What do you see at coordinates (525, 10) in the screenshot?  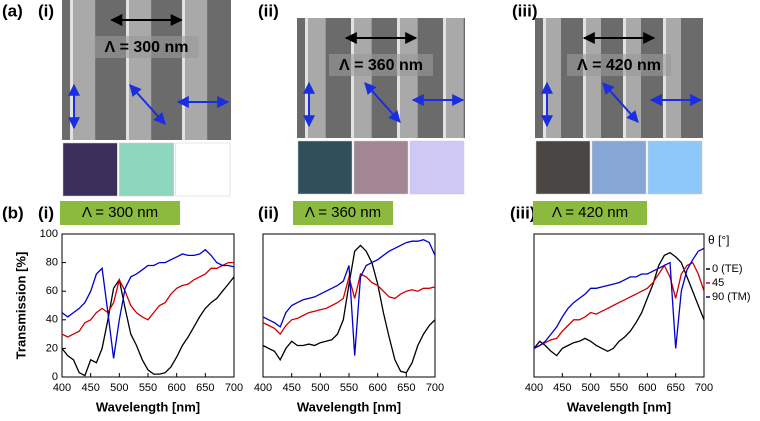 I see `image-label: (iii)` at bounding box center [525, 10].